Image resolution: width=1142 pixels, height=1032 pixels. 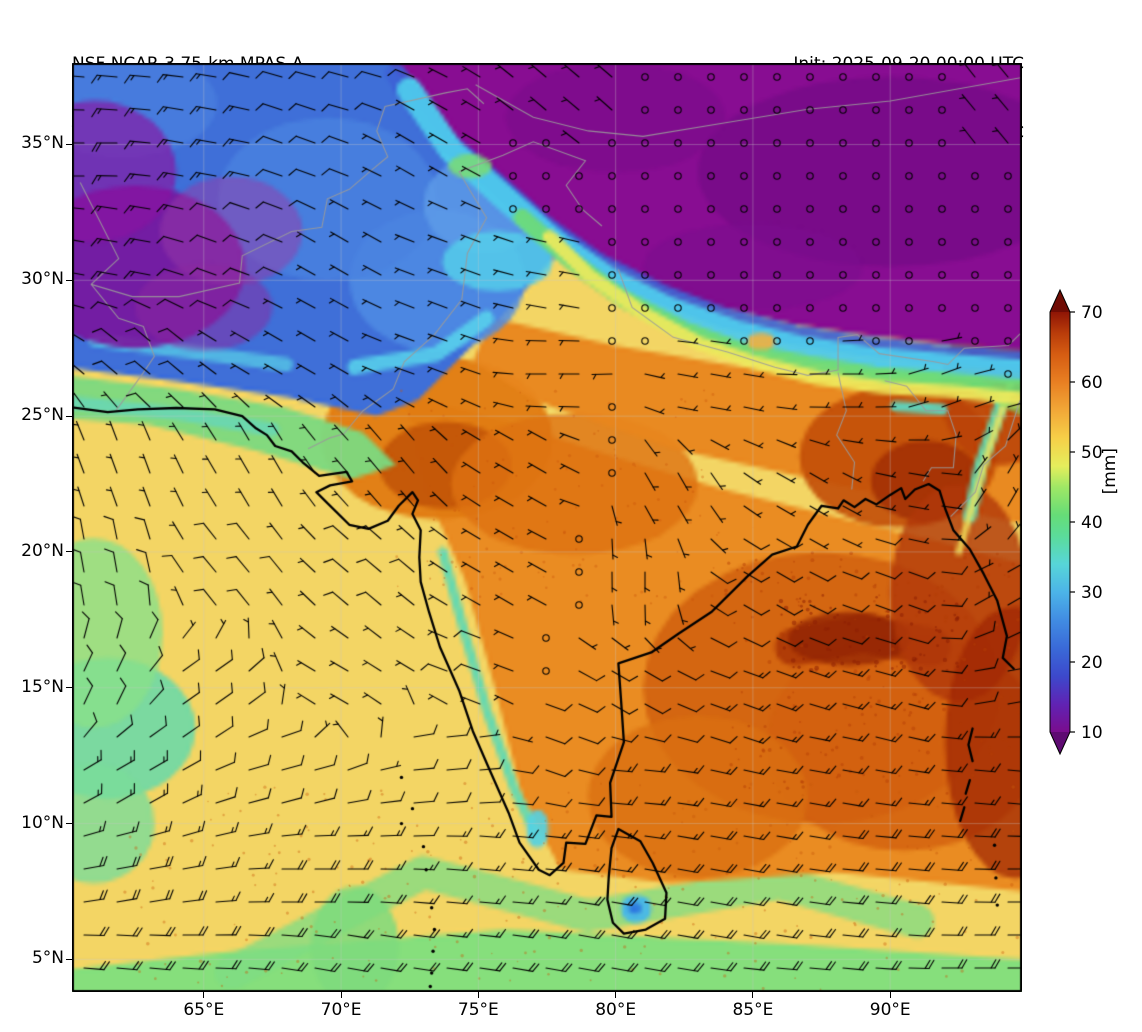 I want to click on colorbar-units-label: [mm], so click(x=1110, y=471).